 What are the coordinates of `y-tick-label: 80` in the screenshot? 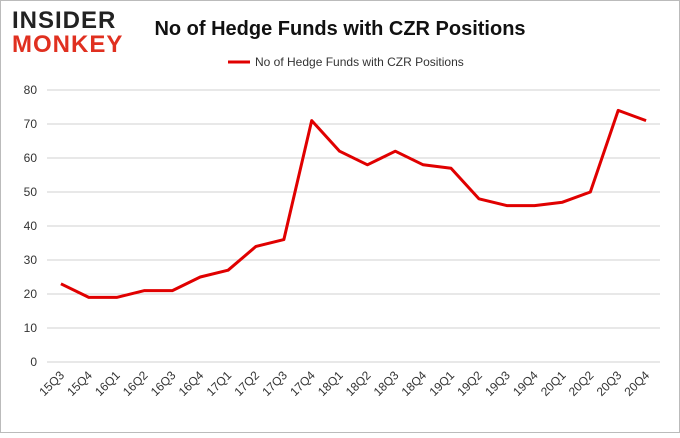 It's located at (31, 90).